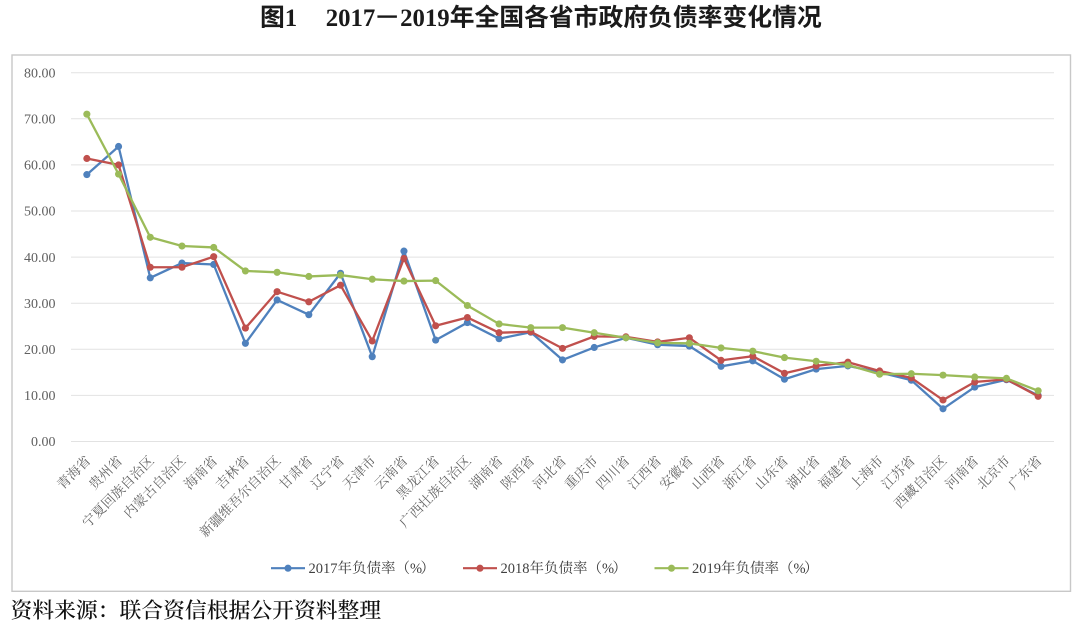  What do you see at coordinates (40, 304) in the screenshot?
I see `svg-text: 30.00` at bounding box center [40, 304].